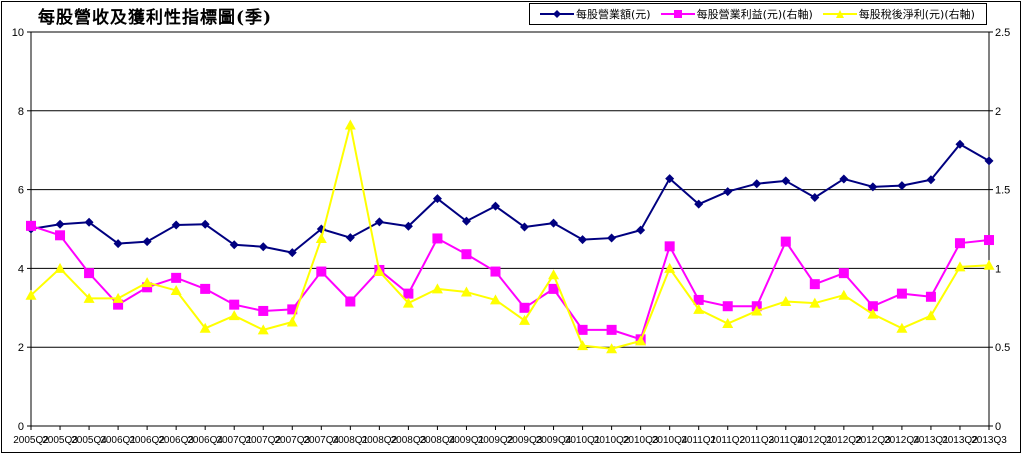 The height and width of the screenshot is (455, 1024). What do you see at coordinates (155, 18) in the screenshot?
I see `chart-title: 每股營收及獲利性指標圖(季)` at bounding box center [155, 18].